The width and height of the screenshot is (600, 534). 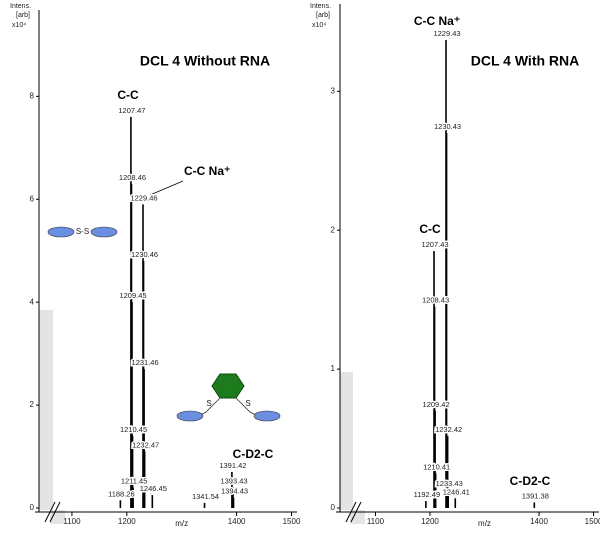 I want to click on peak-label: 1231.46, so click(x=145, y=362).